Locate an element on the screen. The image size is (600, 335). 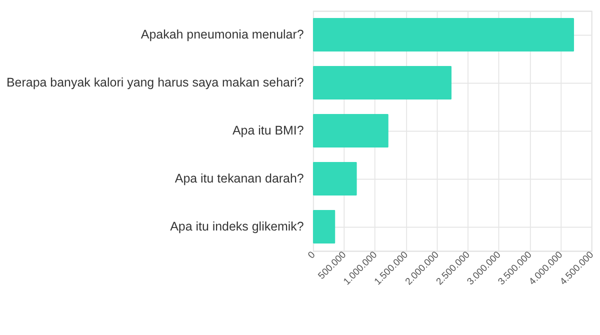
y-tick-label: Apa itu BMI? is located at coordinates (268, 131).